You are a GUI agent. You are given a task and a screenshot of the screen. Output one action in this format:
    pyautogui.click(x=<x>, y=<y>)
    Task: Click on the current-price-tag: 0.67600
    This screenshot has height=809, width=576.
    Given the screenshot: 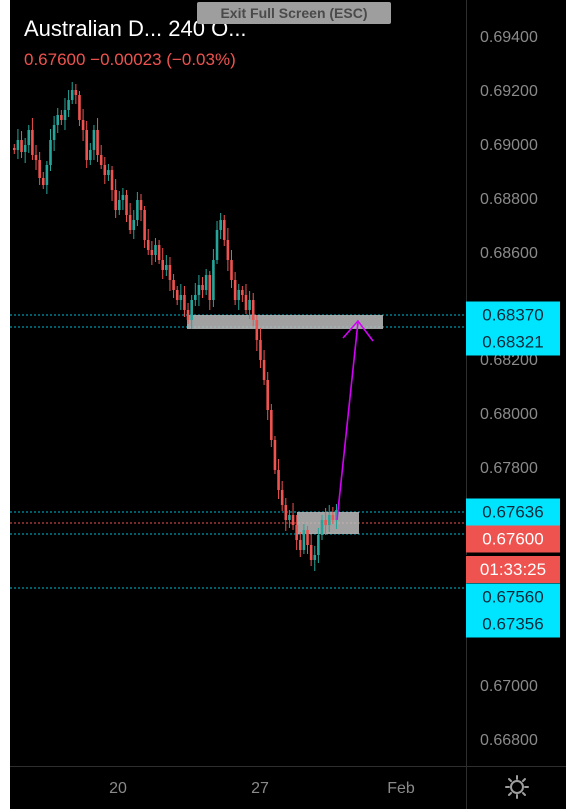 What is the action you would take?
    pyautogui.click(x=513, y=539)
    